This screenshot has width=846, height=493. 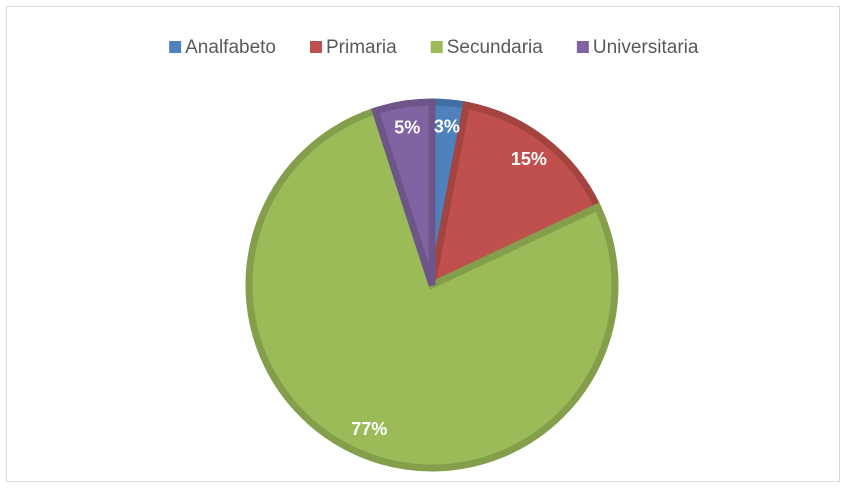 What do you see at coordinates (529, 159) in the screenshot?
I see `data-label: 15%` at bounding box center [529, 159].